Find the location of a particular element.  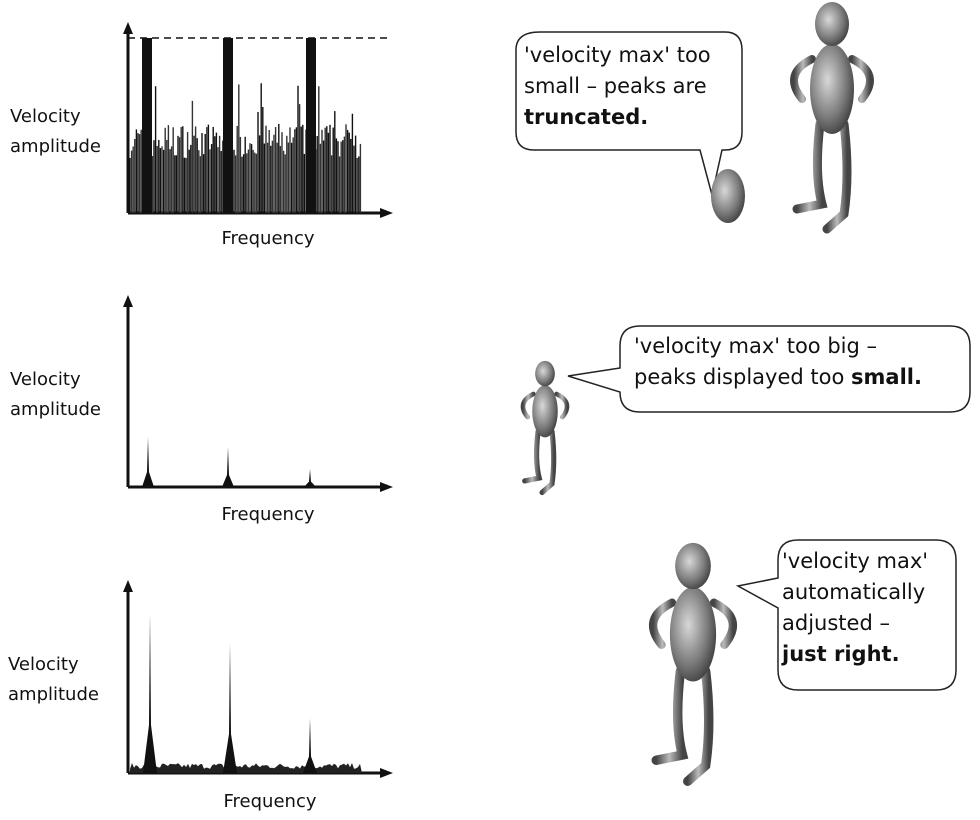

speech-line: adjusted – is located at coordinates (836, 623).